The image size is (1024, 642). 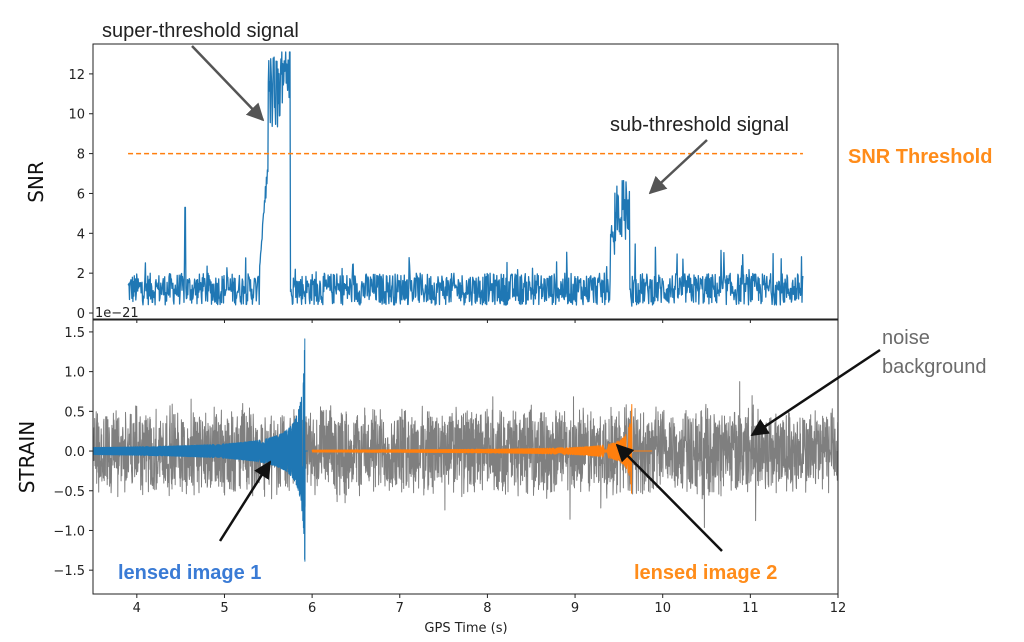 I want to click on snr-y-tick-label: 6, so click(x=81, y=194).